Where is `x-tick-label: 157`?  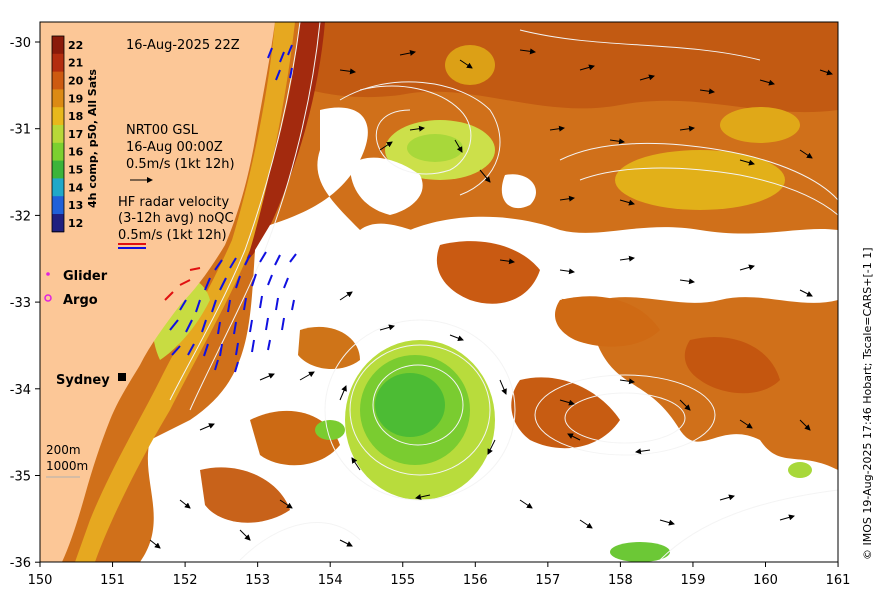 x-tick-label: 157 is located at coordinates (547, 580).